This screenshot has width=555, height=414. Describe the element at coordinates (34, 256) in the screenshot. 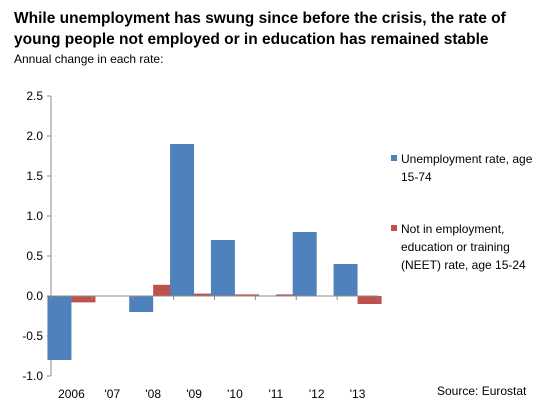

I see `y-tick-label: 0.5` at that location.